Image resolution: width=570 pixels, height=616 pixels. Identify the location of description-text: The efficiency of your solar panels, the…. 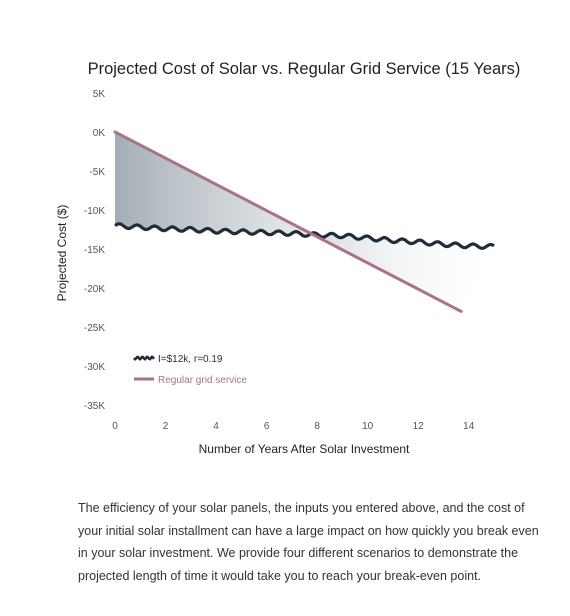
(308, 542).